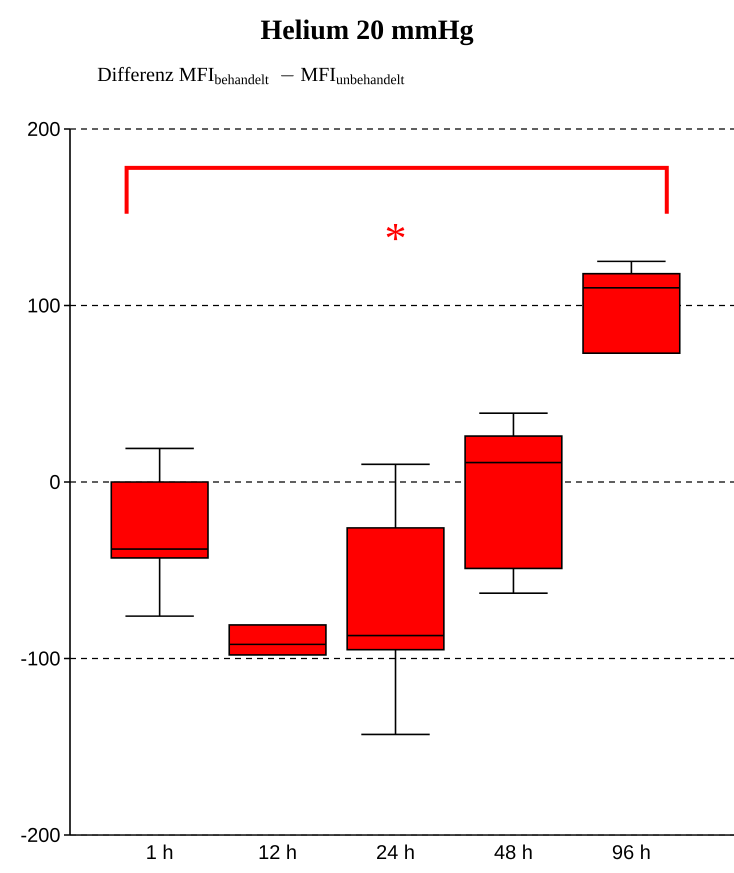 This screenshot has width=734, height=873. I want to click on x-tick-label: 48 h, so click(513, 852).